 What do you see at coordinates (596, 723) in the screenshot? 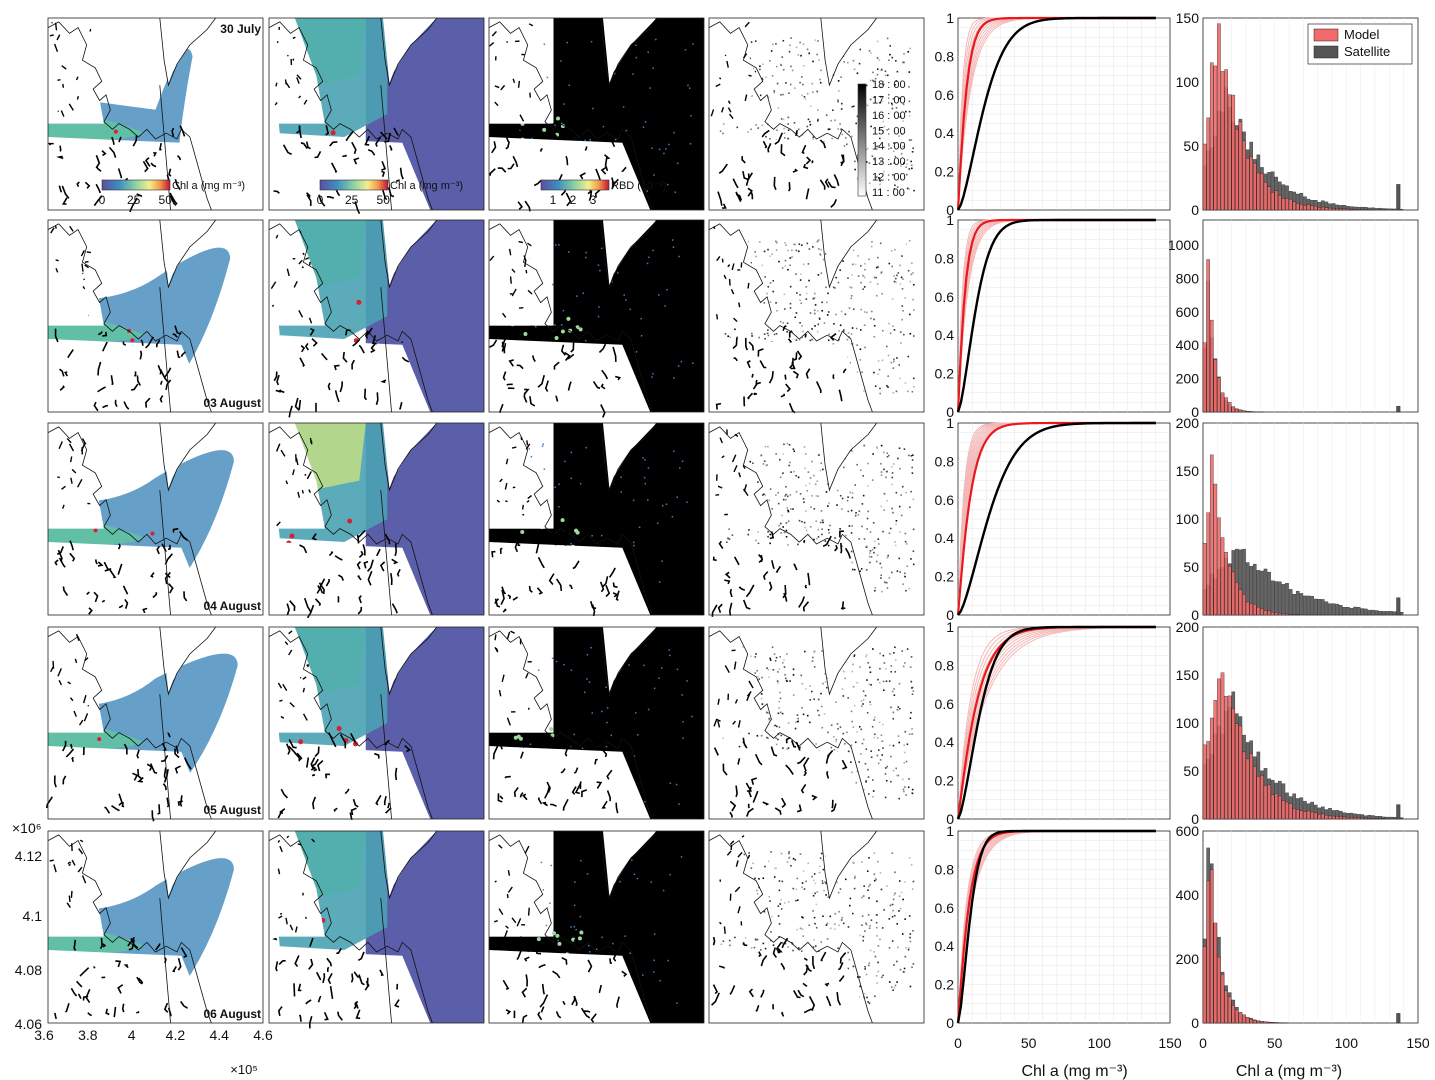
I see `plume-group` at bounding box center [596, 723].